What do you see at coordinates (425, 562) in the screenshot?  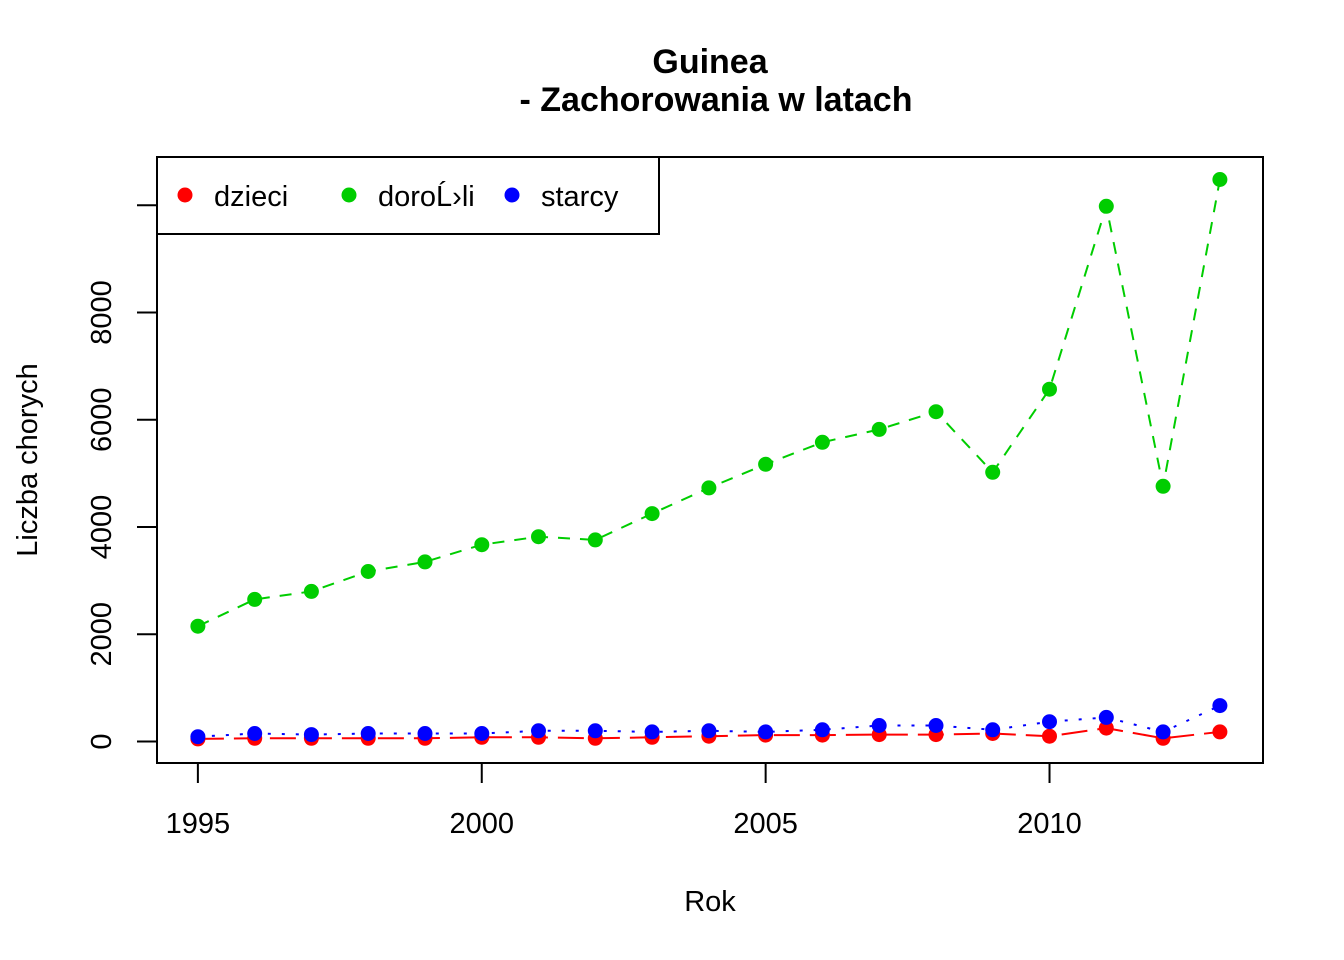 I see `data-point-doroĹ›li-1999` at bounding box center [425, 562].